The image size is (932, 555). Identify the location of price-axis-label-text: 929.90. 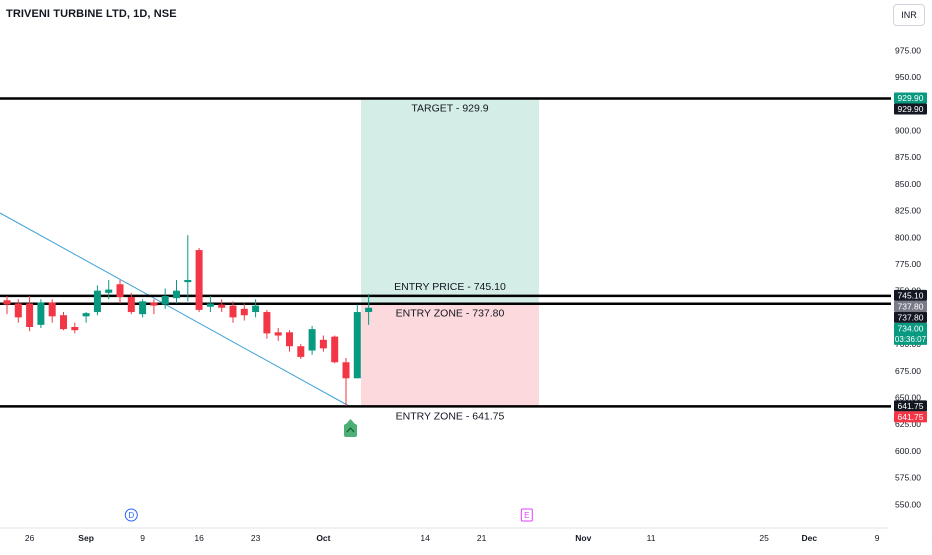
(911, 98).